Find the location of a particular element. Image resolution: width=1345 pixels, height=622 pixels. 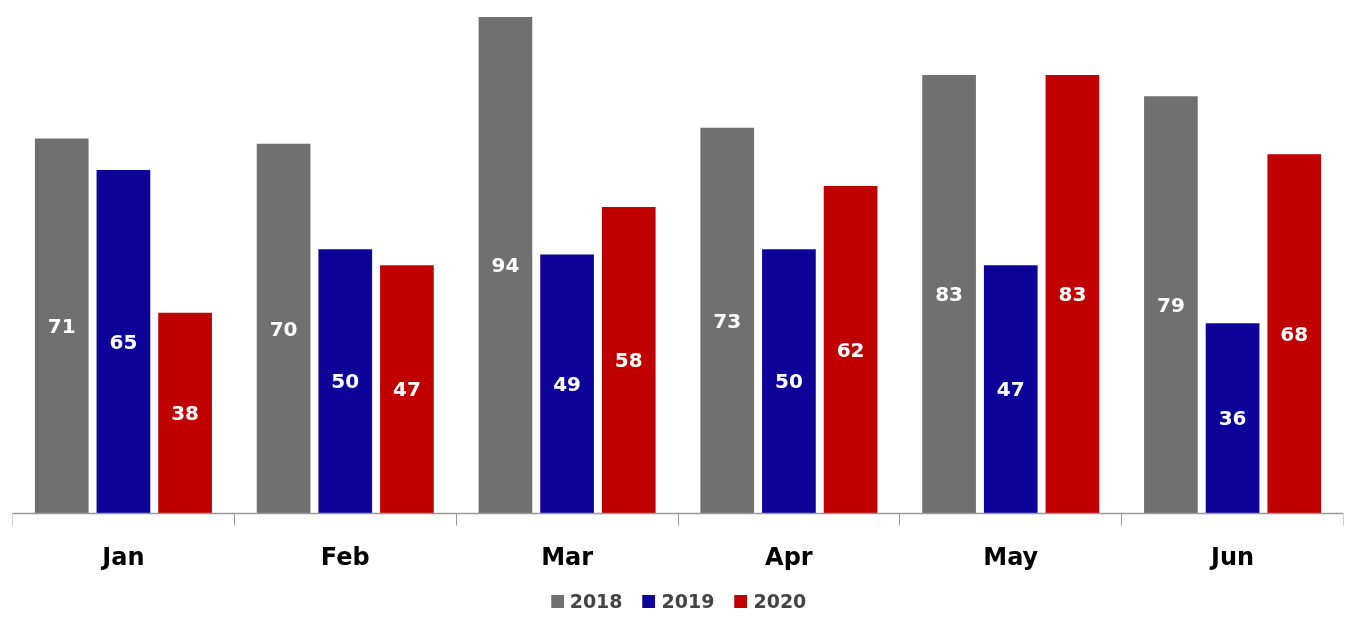

x-tick-label: Mar is located at coordinates (567, 557).